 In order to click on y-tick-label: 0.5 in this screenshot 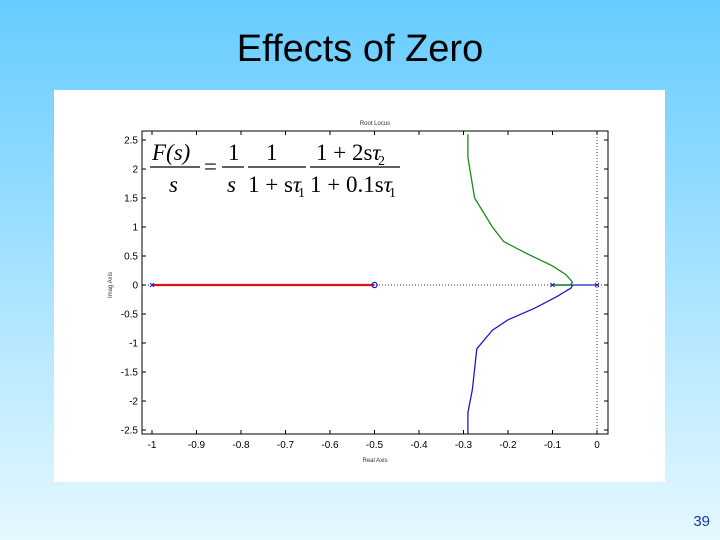, I will do `click(131, 257)`.